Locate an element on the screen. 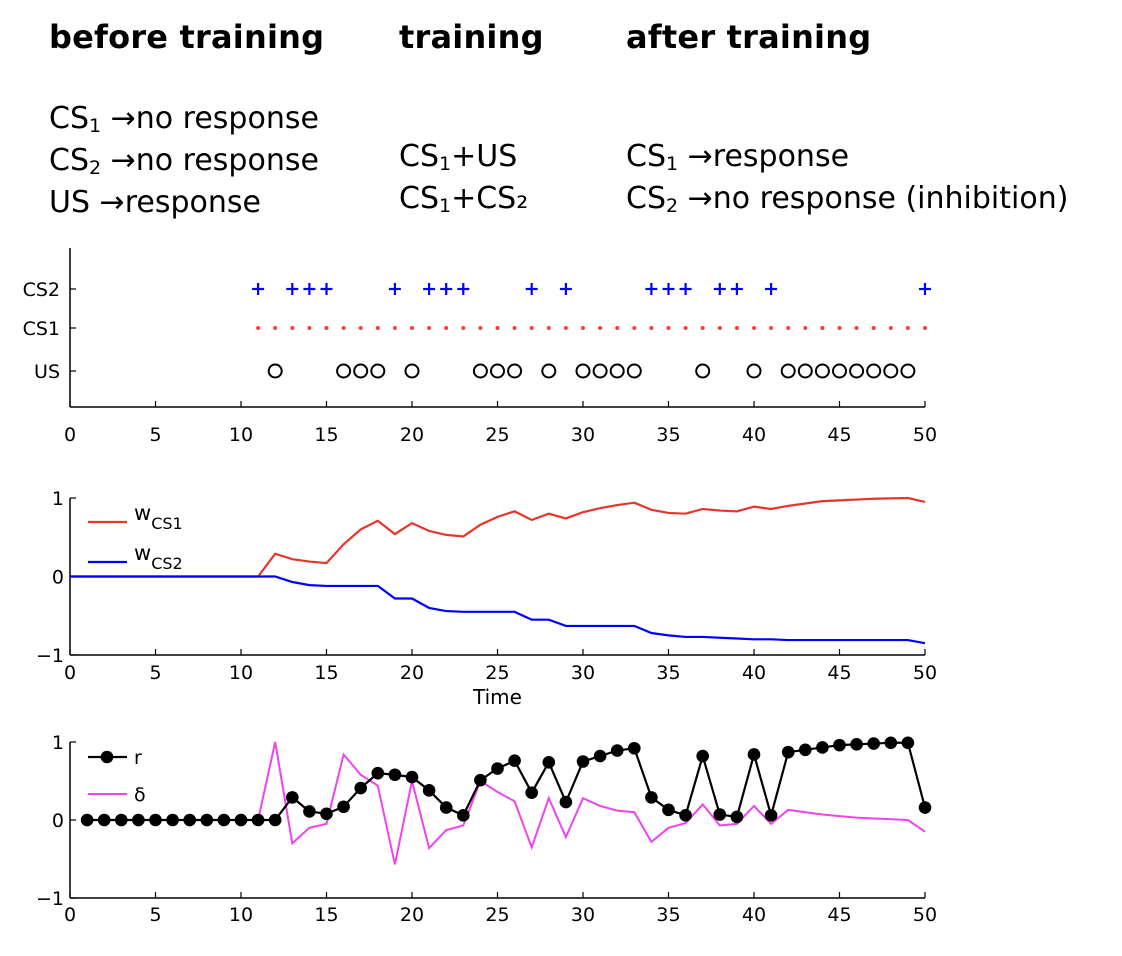 This screenshot has width=1122, height=956. rule-line: CS2 →no response (inhibition) is located at coordinates (847, 199).